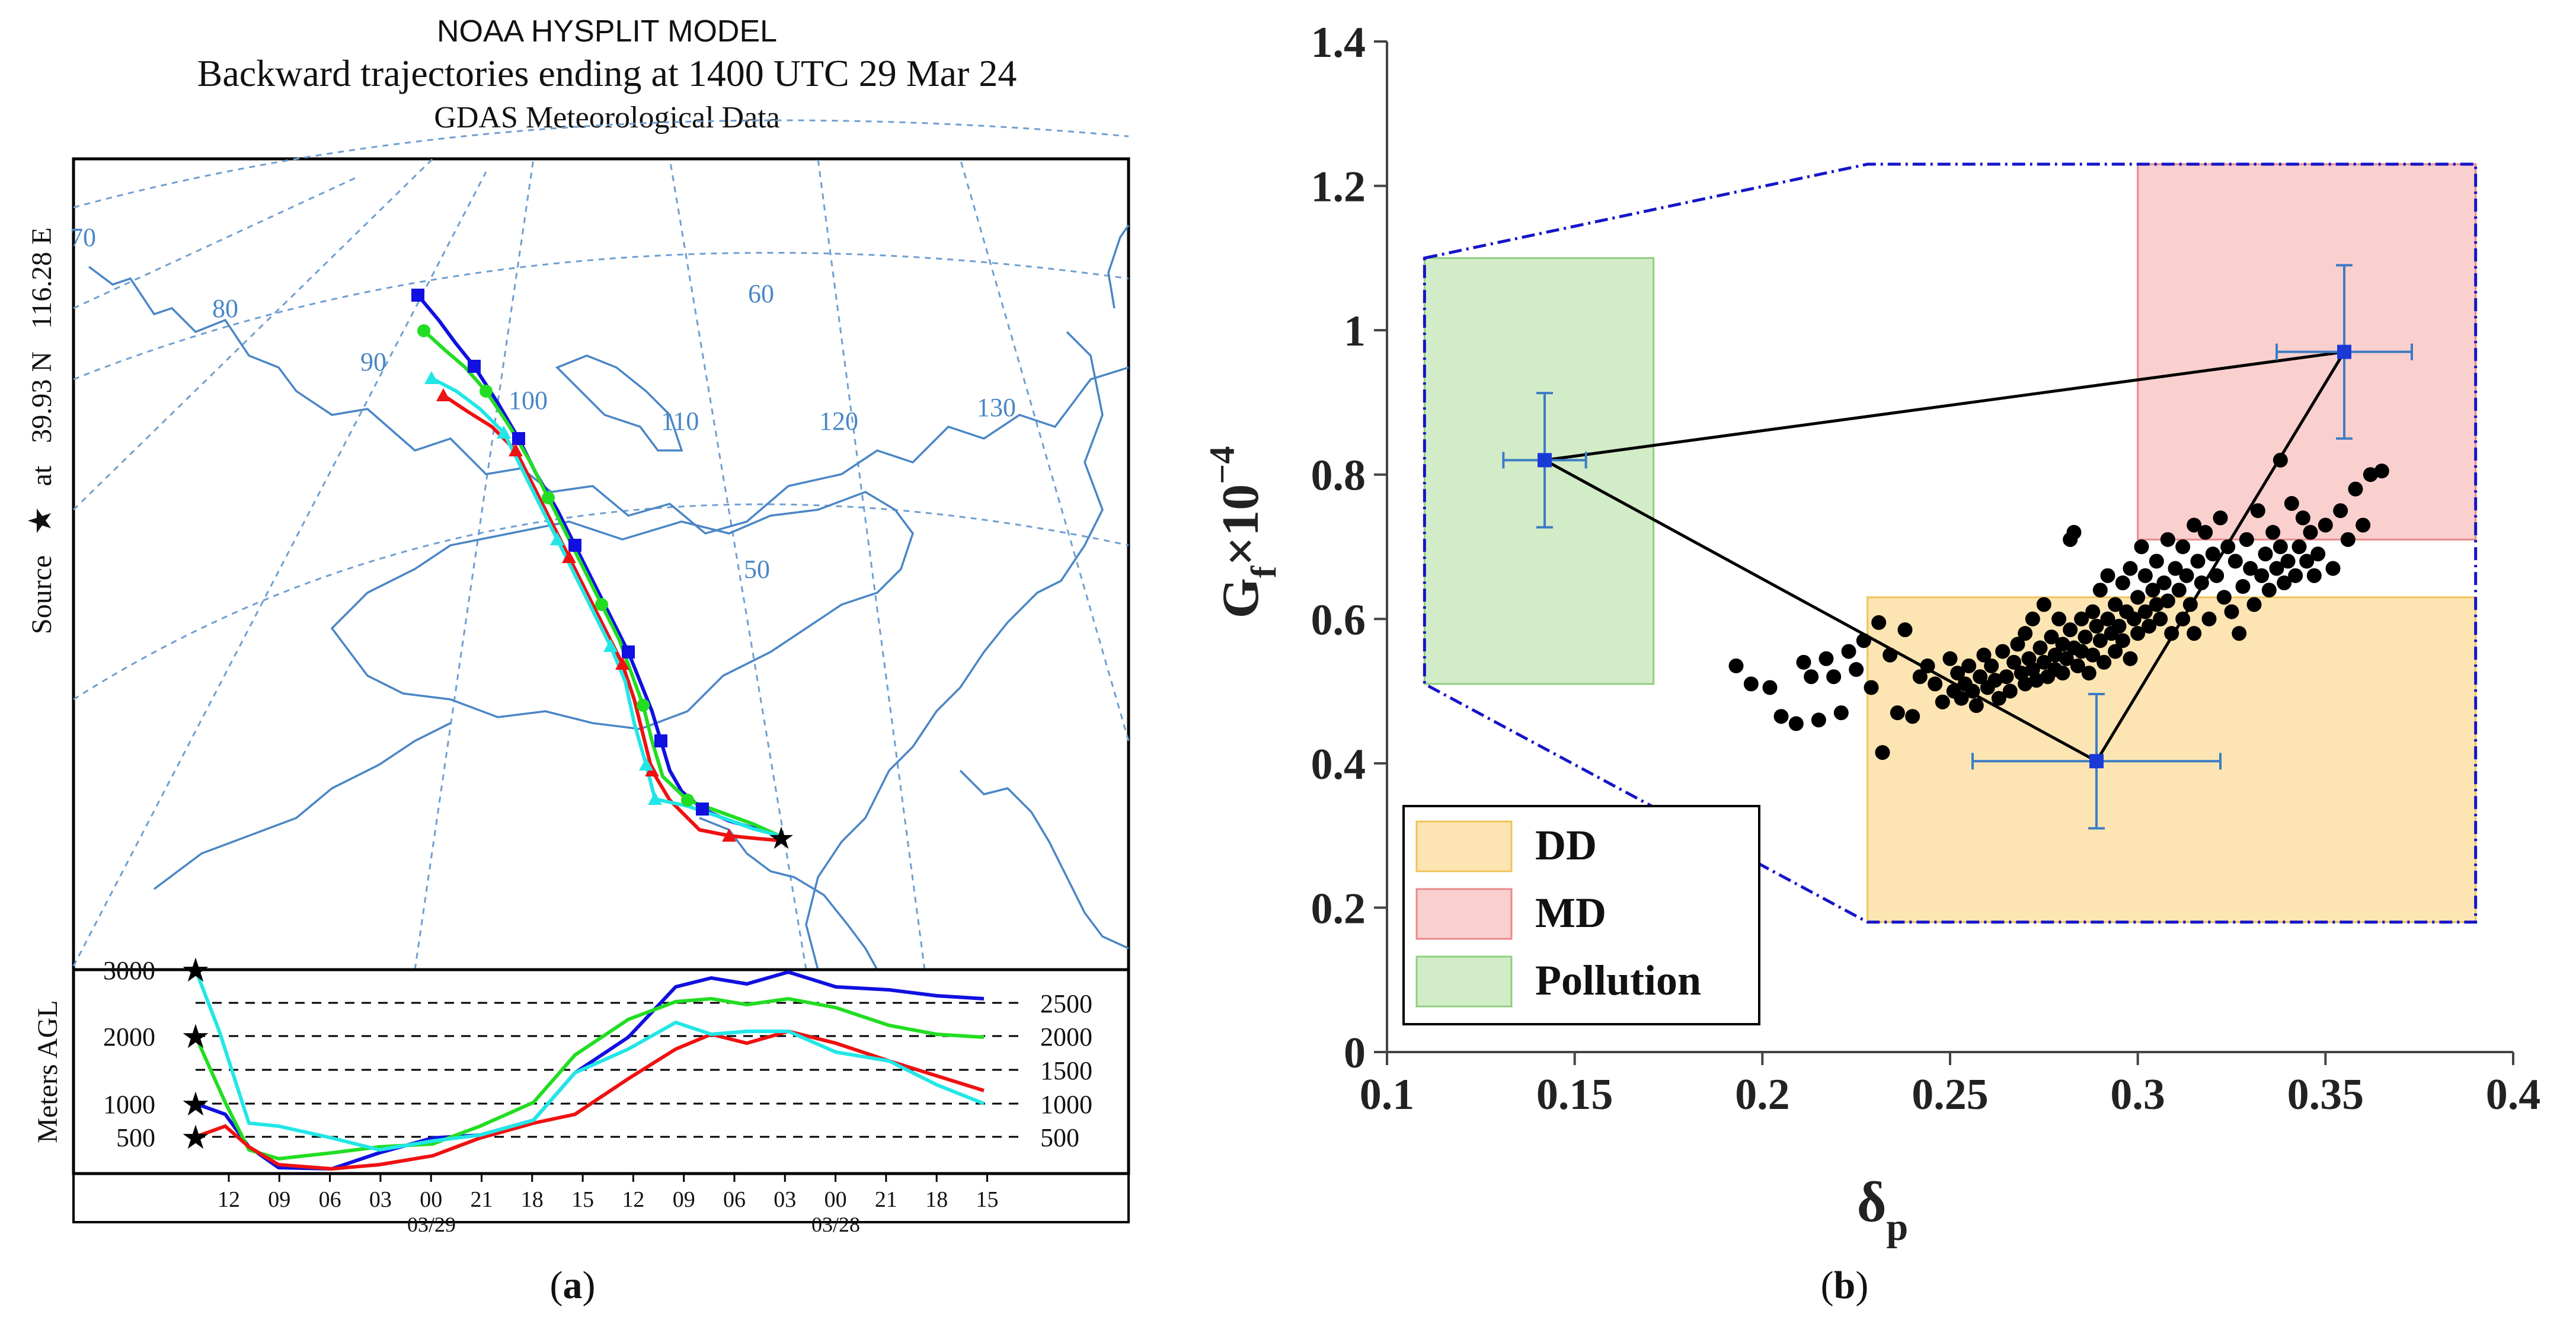 The image size is (2576, 1317). I want to click on height-tick-left: 3000, so click(129, 970).